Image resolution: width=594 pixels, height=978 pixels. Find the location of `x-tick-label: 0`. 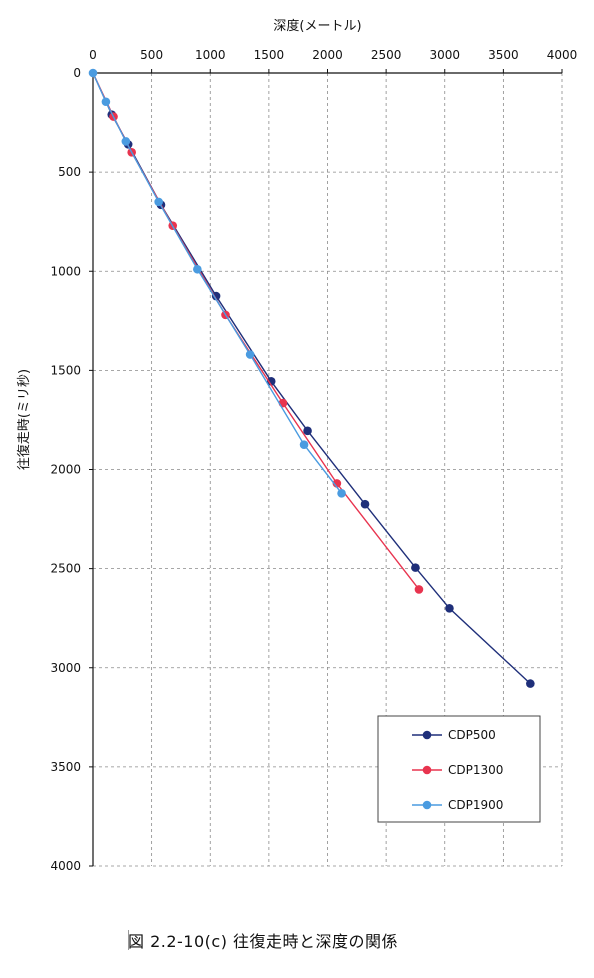

x-tick-label: 0 is located at coordinates (93, 55).